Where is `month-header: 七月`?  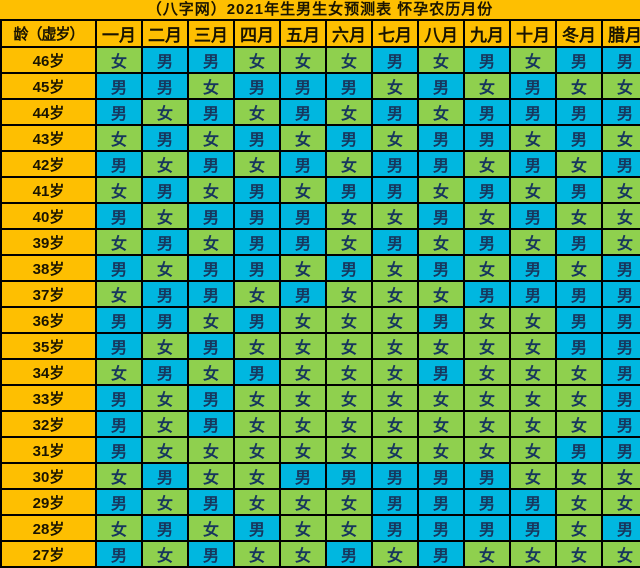 month-header: 七月 is located at coordinates (395, 33).